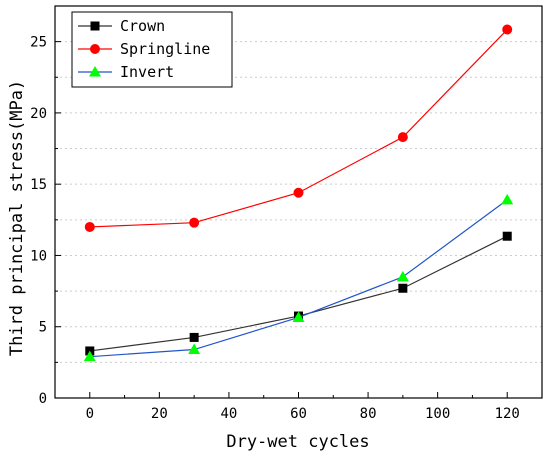 This screenshot has width=550, height=457. I want to click on y-tick-label: 15, so click(38, 185).